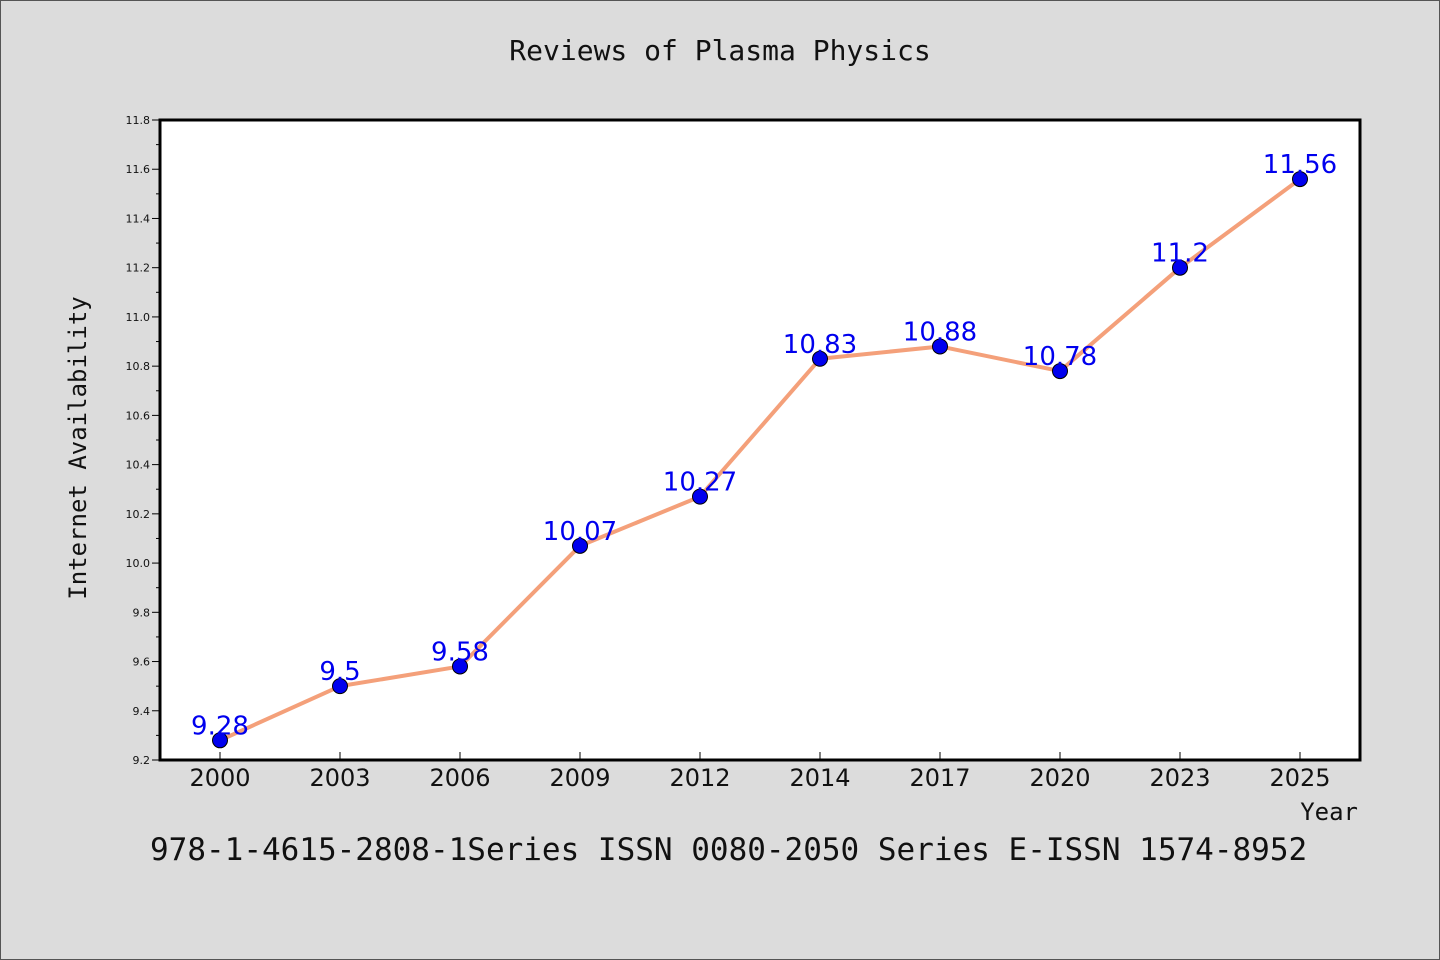  Describe the element at coordinates (339, 778) in the screenshot. I see `x-tick-label: 2003` at that location.